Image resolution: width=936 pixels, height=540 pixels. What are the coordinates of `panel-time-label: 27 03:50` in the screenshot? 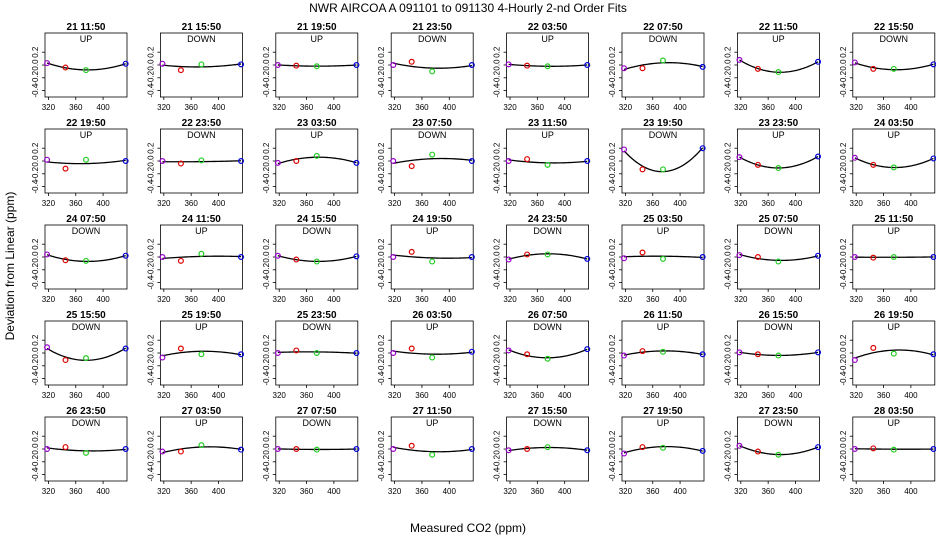 It's located at (202, 411).